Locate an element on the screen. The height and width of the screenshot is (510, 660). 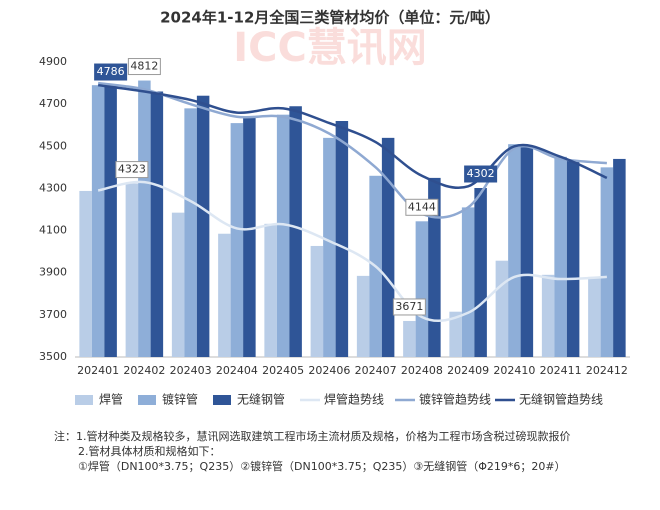
x-tick-label: 202405 is located at coordinates (283, 370).